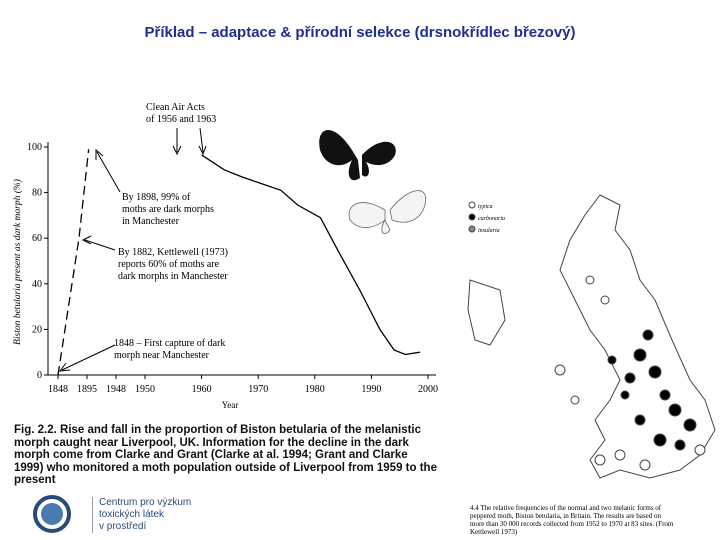  What do you see at coordinates (371, 389) in the screenshot?
I see `x-tick-label: 1990` at bounding box center [371, 389].